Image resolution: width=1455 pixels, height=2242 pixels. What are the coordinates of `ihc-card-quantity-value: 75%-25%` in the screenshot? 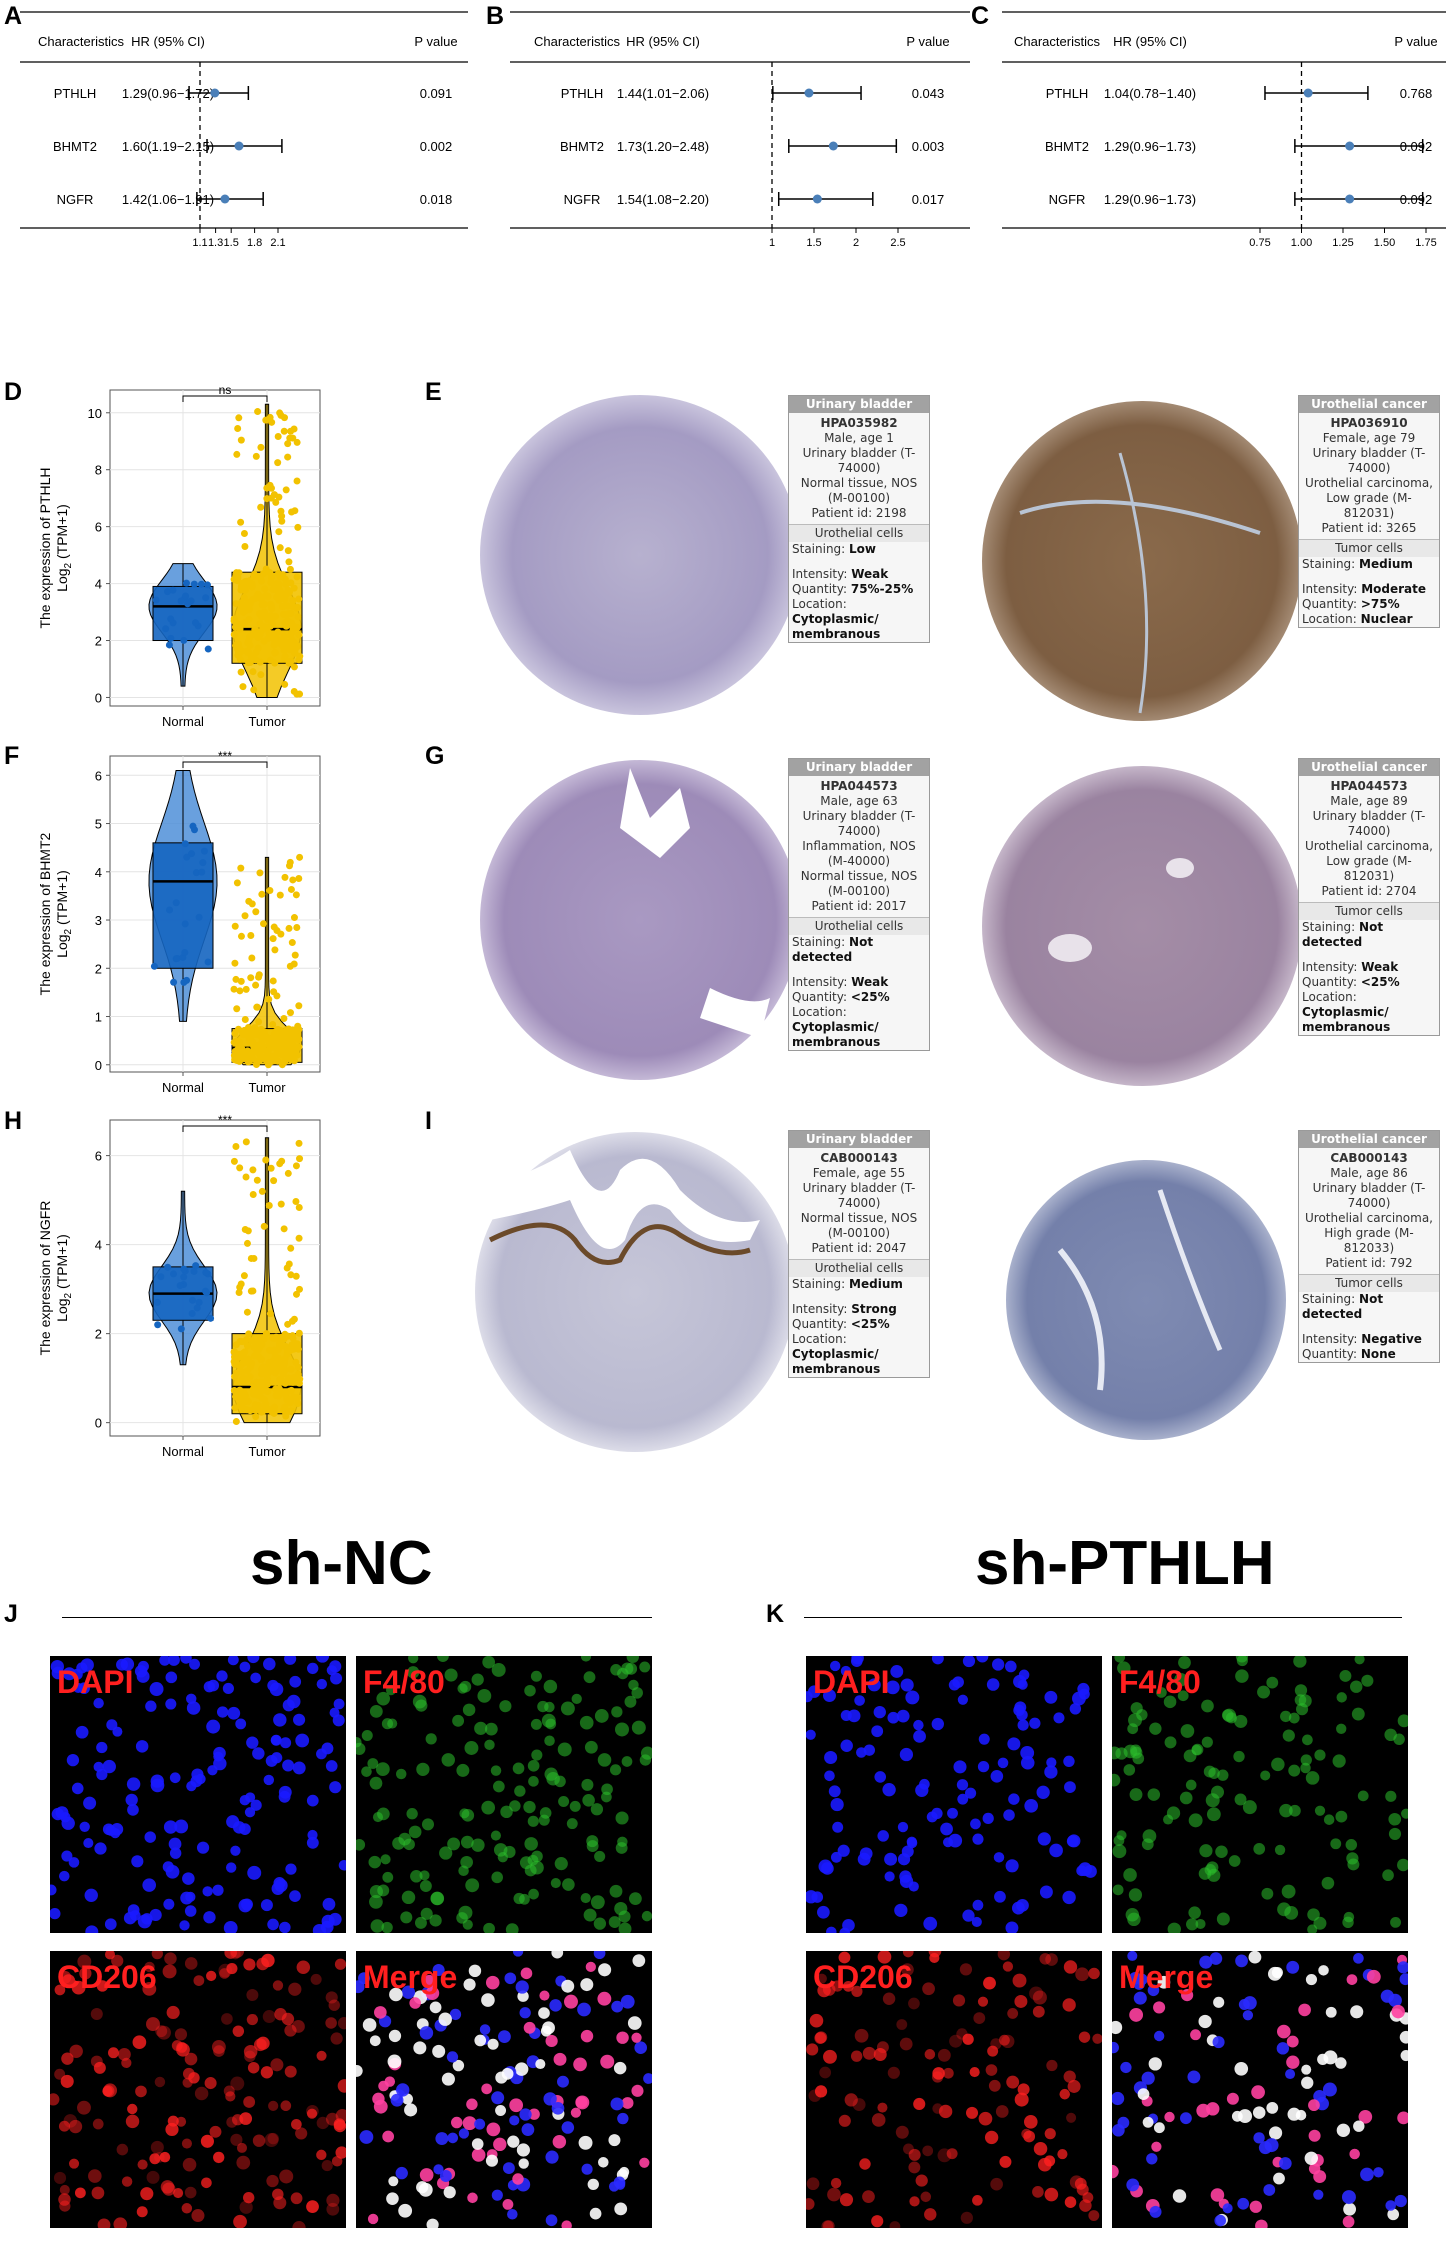 It's located at (882, 589).